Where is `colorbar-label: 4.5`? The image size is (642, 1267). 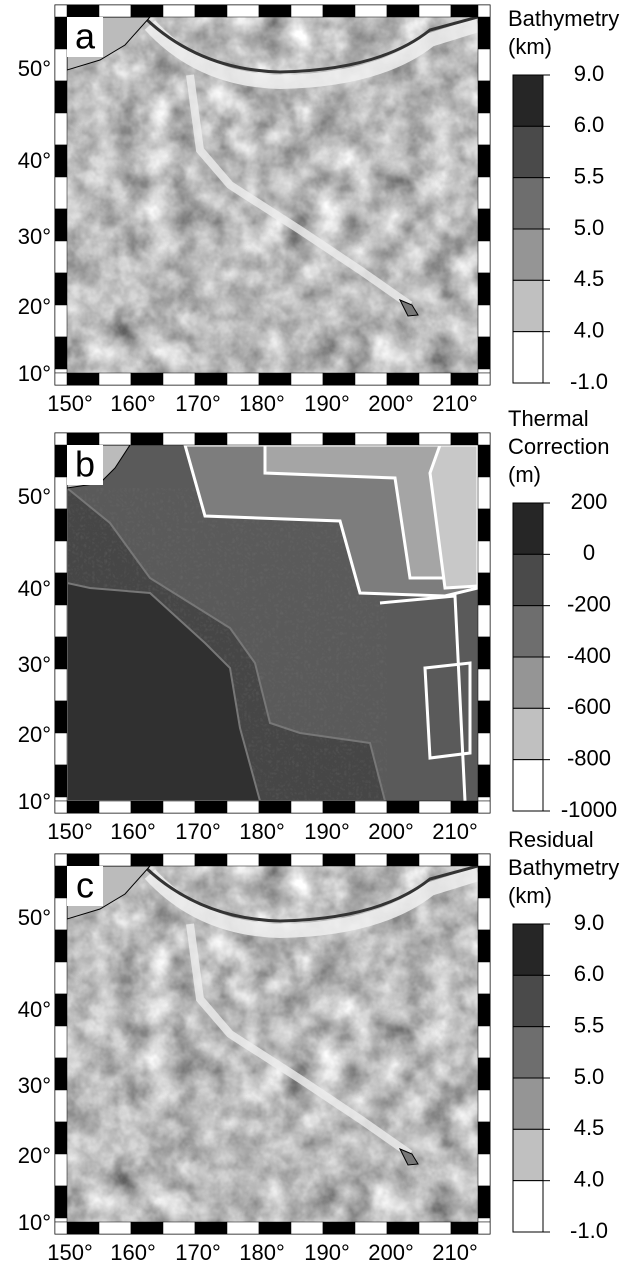 colorbar-label: 4.5 is located at coordinates (589, 278).